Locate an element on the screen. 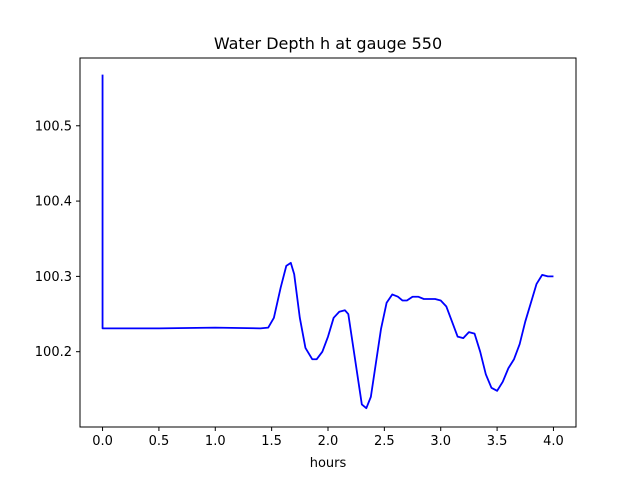 The image size is (640, 480). x-axis-label: hours is located at coordinates (328, 463).